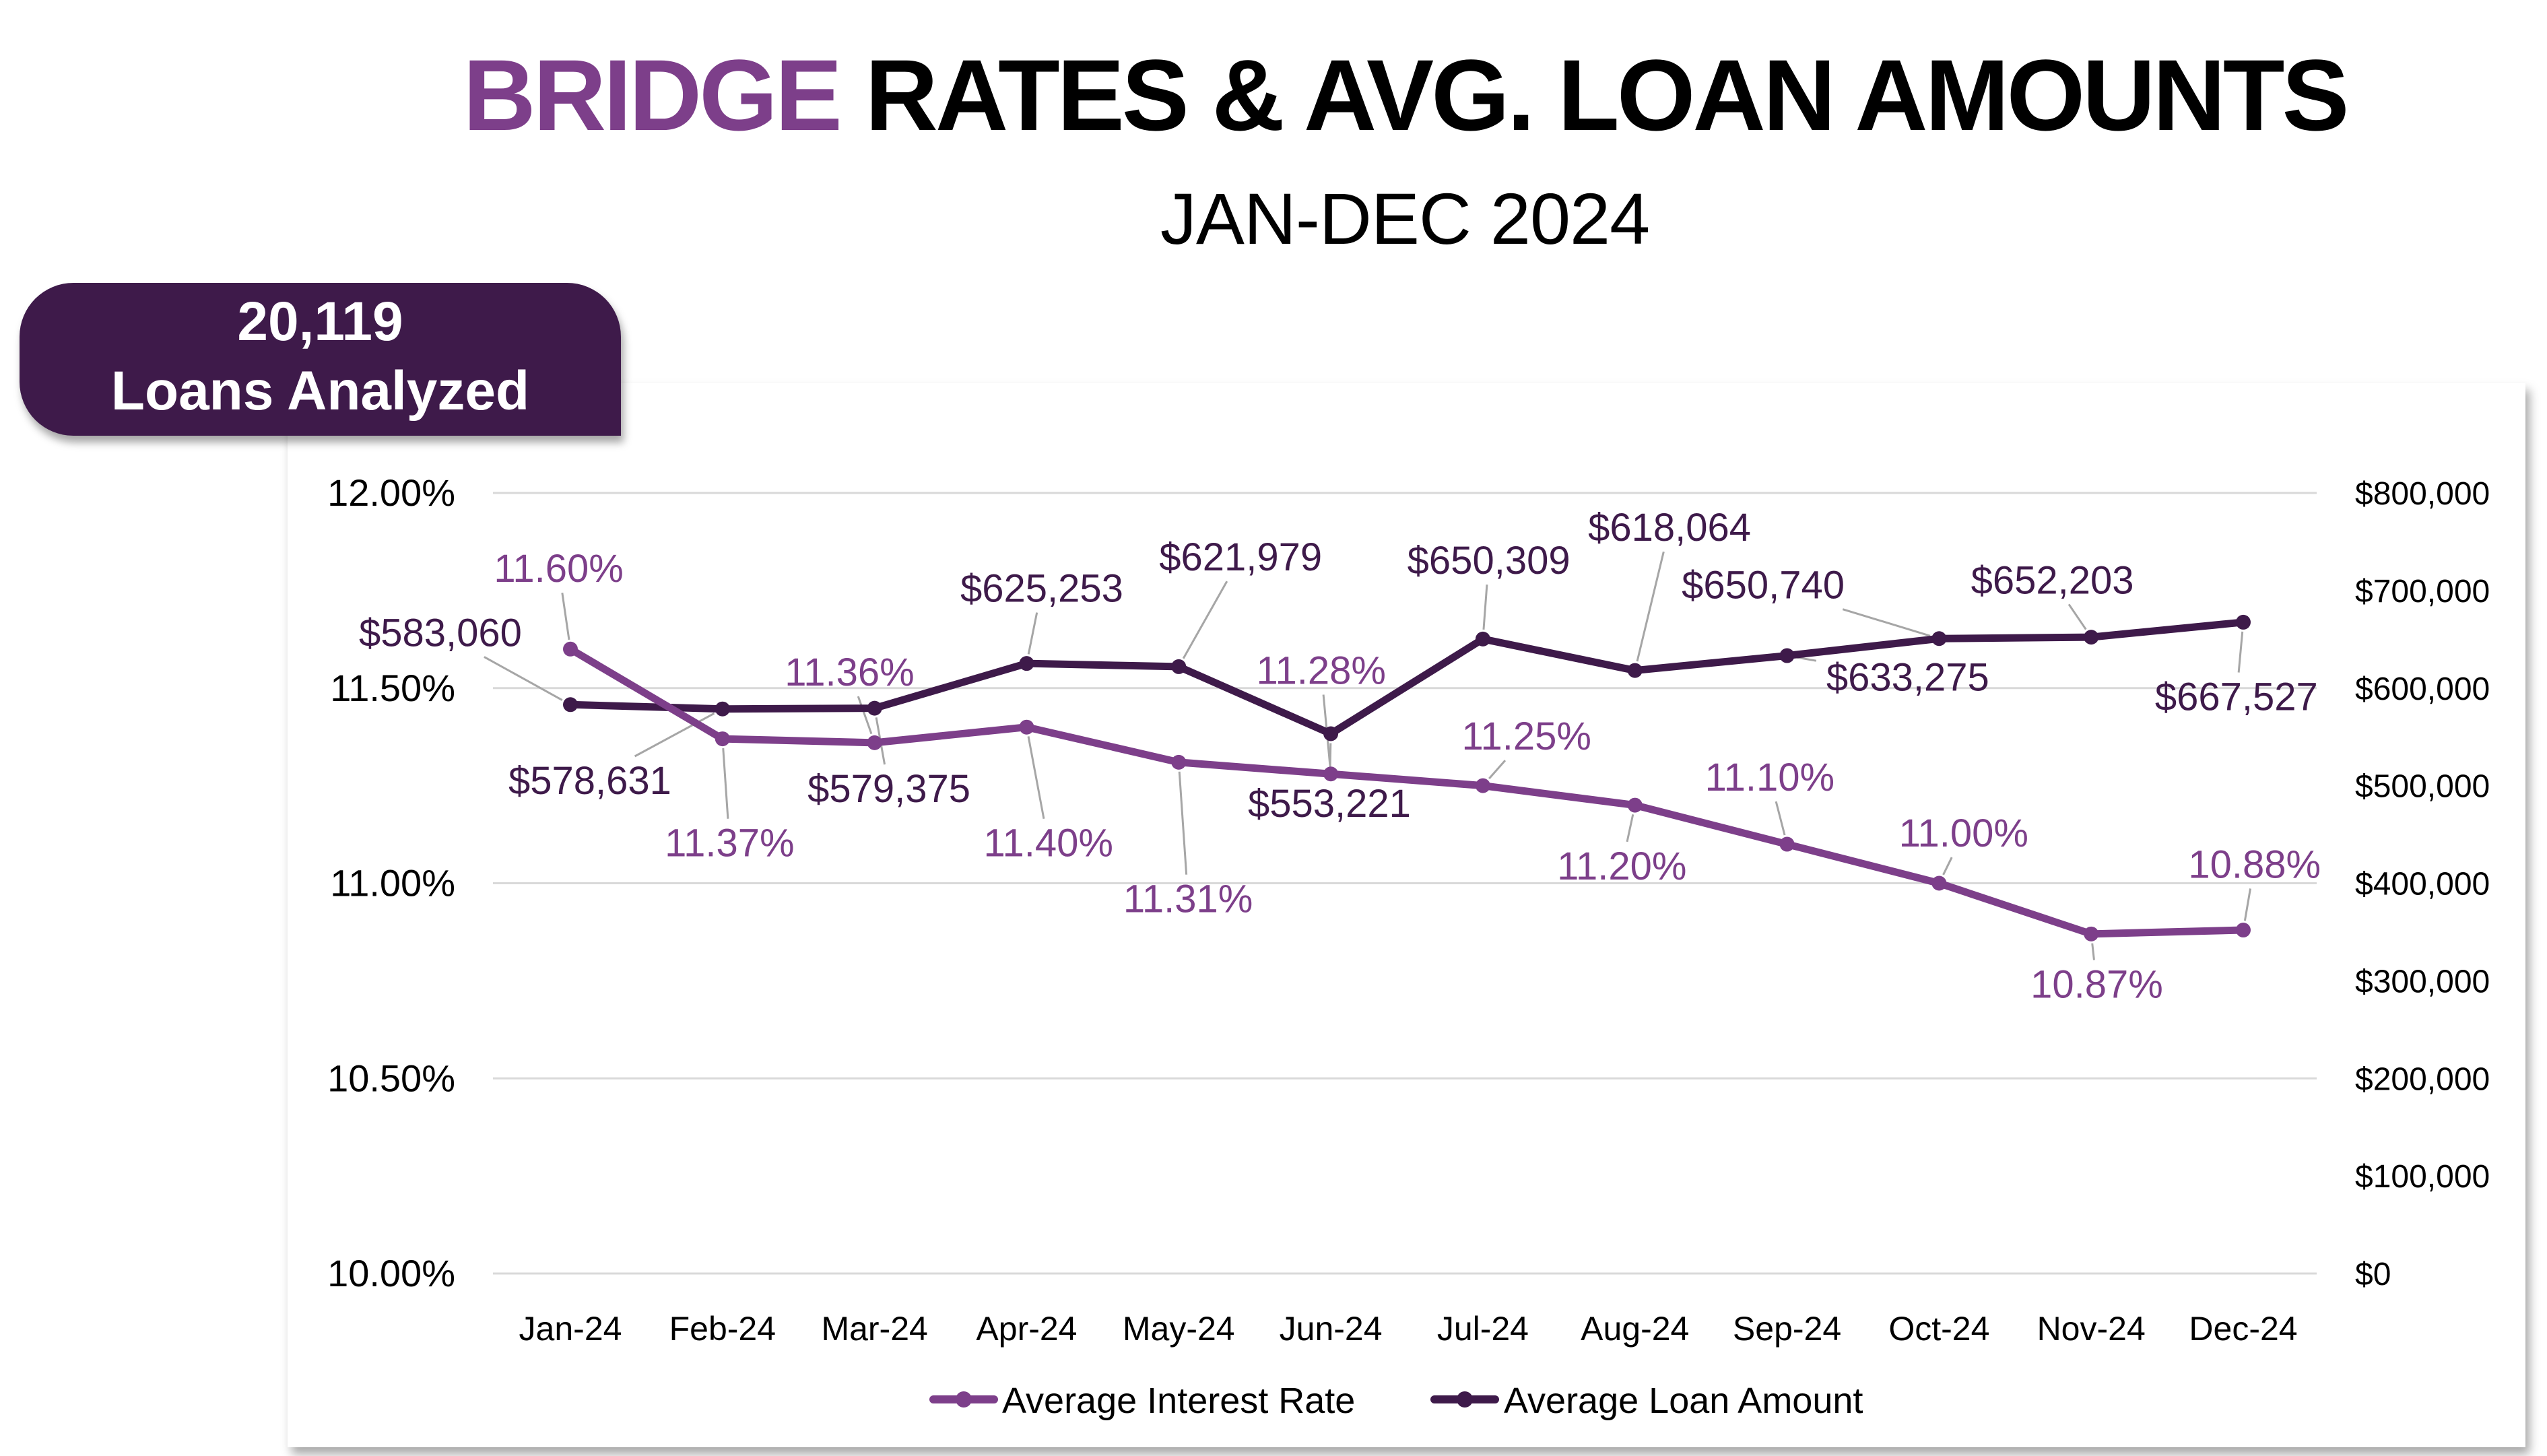 The image size is (2547, 1456). What do you see at coordinates (1669, 528) in the screenshot?
I see `data-label-loan: $618,064` at bounding box center [1669, 528].